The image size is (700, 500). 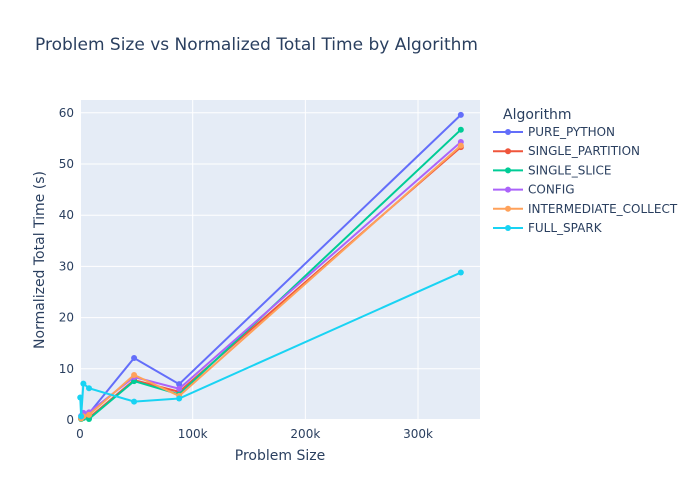 I want to click on y-axis-ticks: 0 10 20 30 40 50 60, so click(x=66, y=266).